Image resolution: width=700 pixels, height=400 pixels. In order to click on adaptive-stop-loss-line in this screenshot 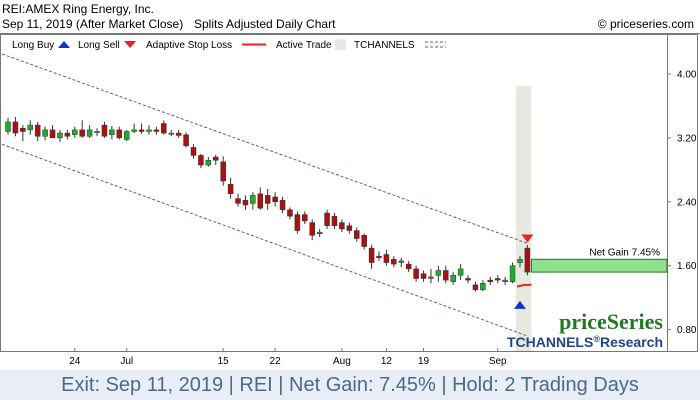, I will do `click(524, 285)`.